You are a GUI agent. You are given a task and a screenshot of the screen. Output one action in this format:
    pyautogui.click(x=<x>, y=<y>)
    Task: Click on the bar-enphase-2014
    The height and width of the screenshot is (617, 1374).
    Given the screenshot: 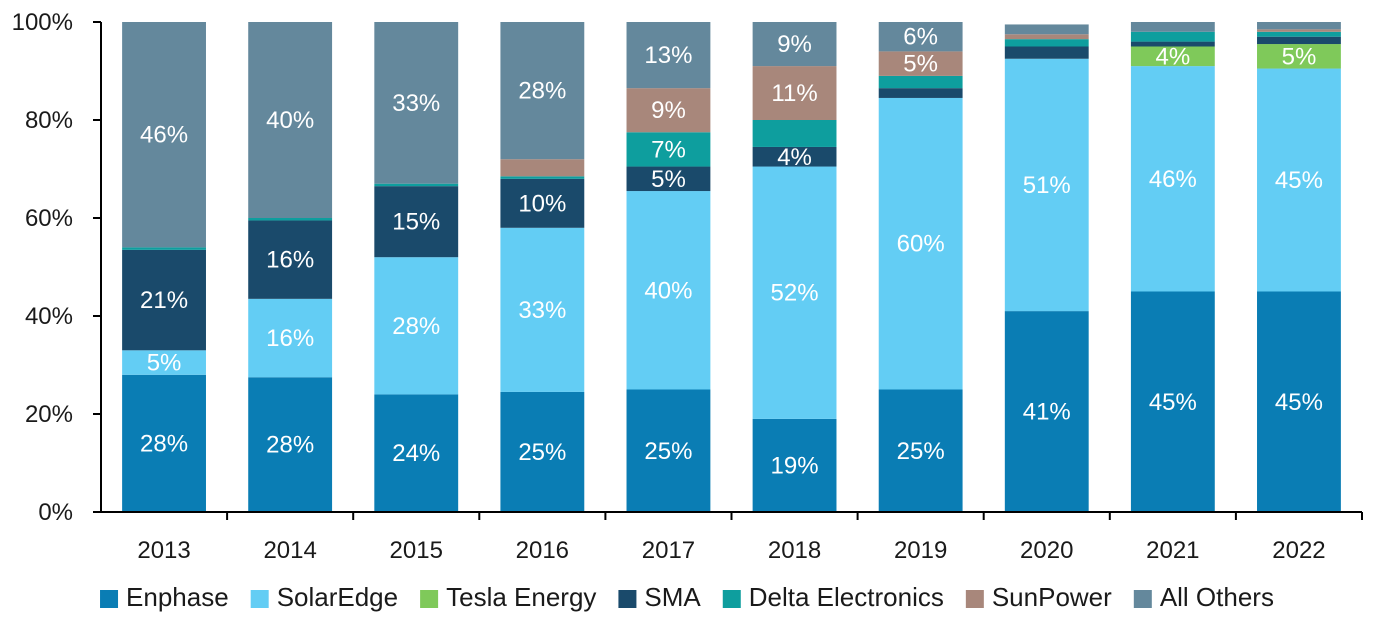 What is the action you would take?
    pyautogui.click(x=290, y=444)
    